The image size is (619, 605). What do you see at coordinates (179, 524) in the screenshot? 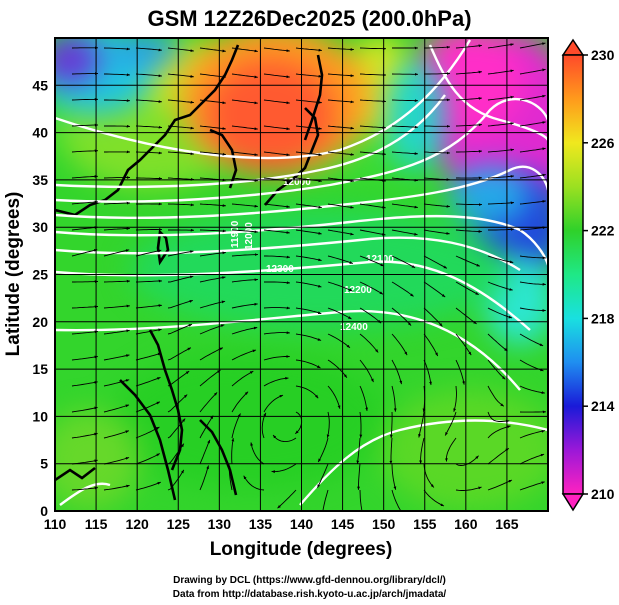
I see `x-tick-label: 125` at bounding box center [179, 524].